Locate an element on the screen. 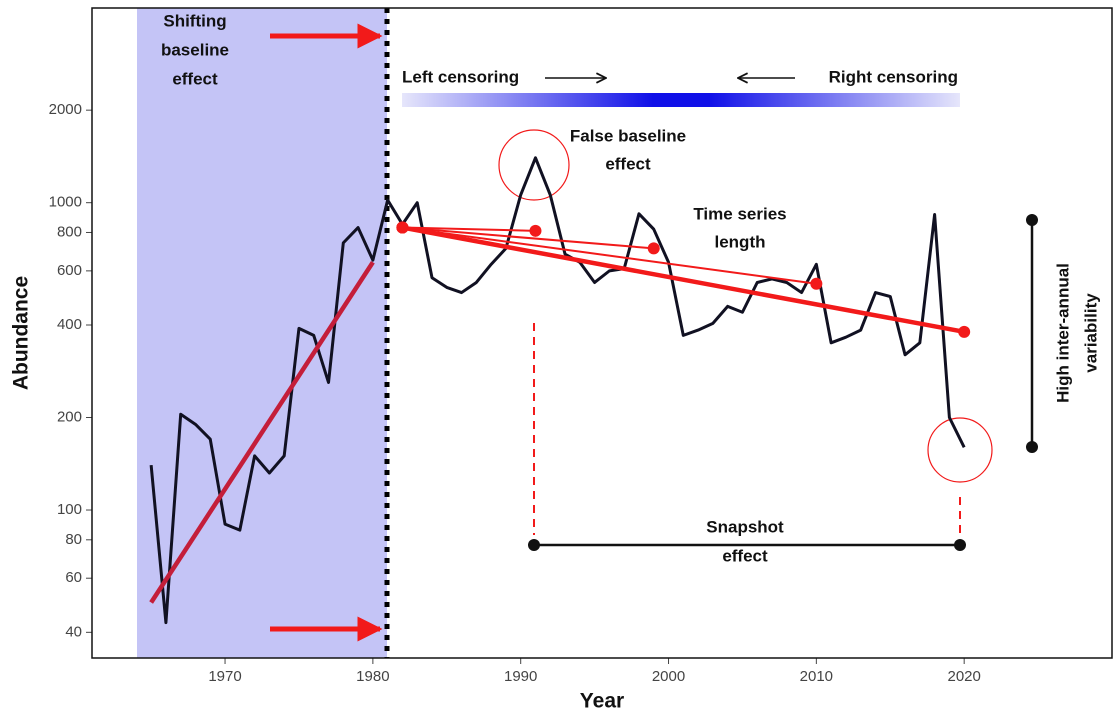 This screenshot has width=1115, height=715. y-tick-label: 80 is located at coordinates (73, 539).